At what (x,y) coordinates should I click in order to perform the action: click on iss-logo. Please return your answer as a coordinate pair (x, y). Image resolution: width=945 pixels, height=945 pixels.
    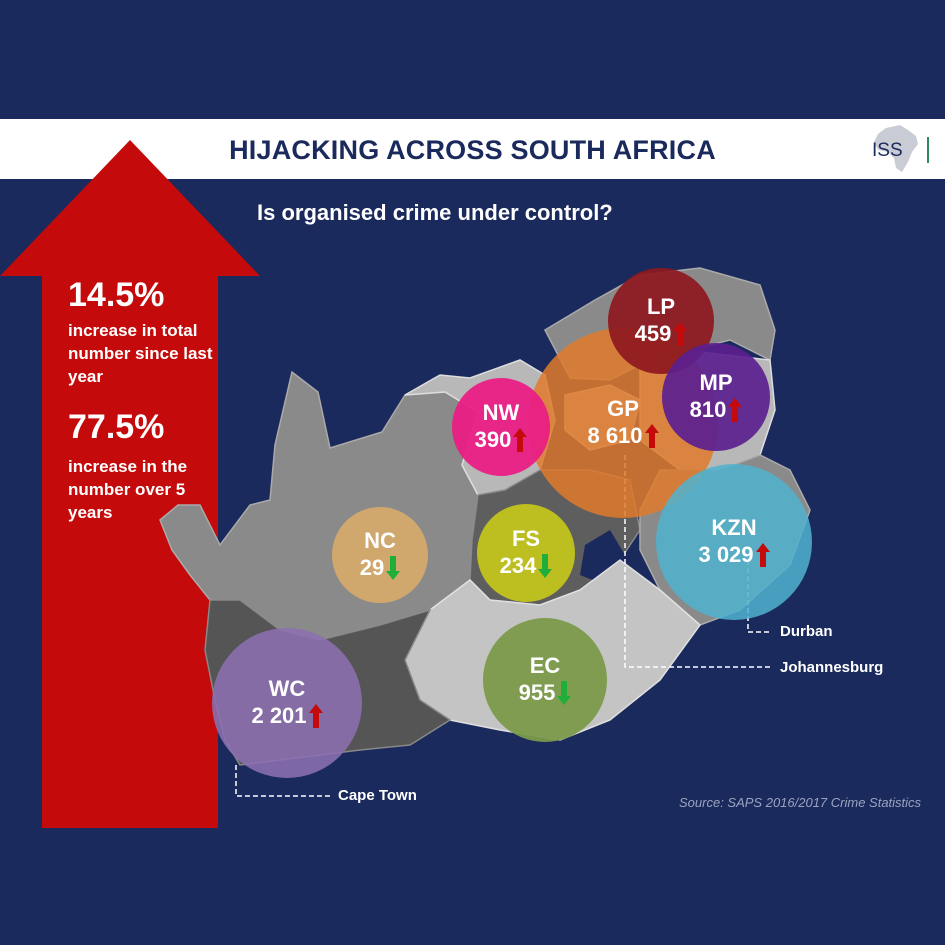
    Looking at the image, I should click on (896, 148).